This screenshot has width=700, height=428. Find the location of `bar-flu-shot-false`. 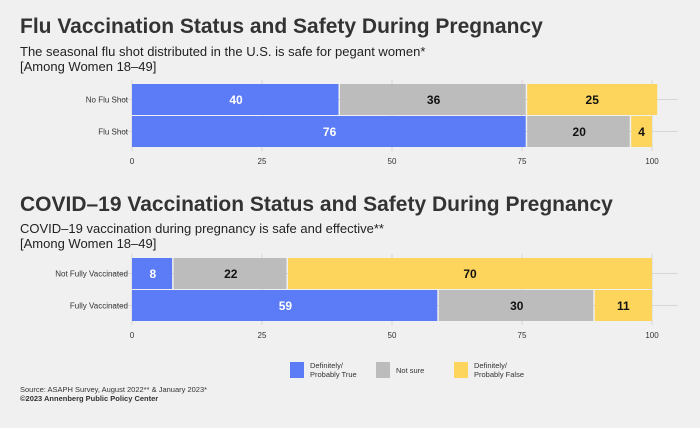

bar-flu-shot-false is located at coordinates (641, 131).